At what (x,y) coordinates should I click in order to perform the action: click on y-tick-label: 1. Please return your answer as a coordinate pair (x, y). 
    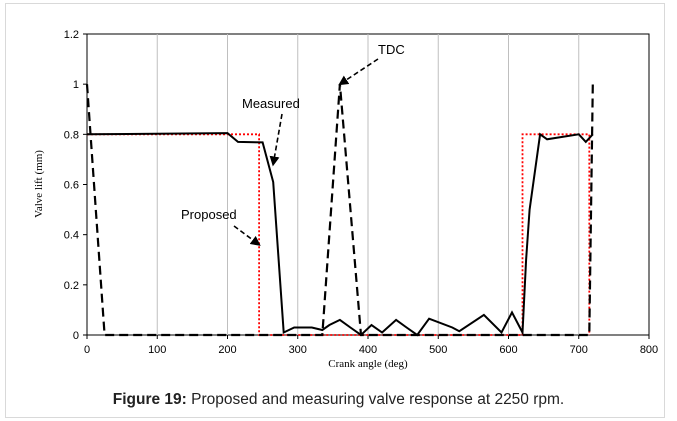
    Looking at the image, I should click on (76, 85).